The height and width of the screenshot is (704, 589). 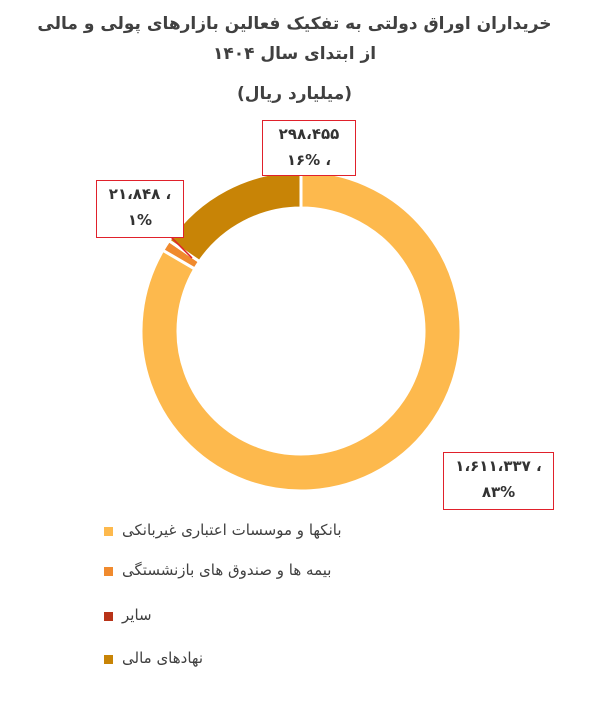 What do you see at coordinates (498, 481) in the screenshot?
I see `data-label-banks: ۱،۶۱۱،۳۳۷ ، ۸۳%` at bounding box center [498, 481].